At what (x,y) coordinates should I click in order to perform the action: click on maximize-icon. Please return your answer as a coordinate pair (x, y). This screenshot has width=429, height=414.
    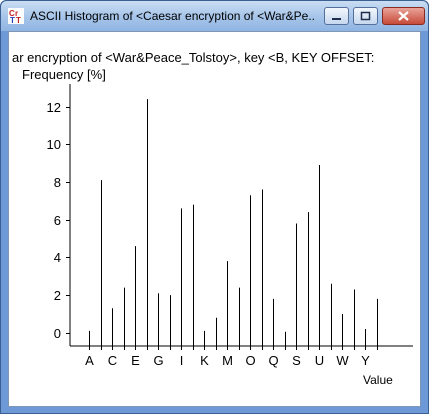
    Looking at the image, I should click on (365, 16).